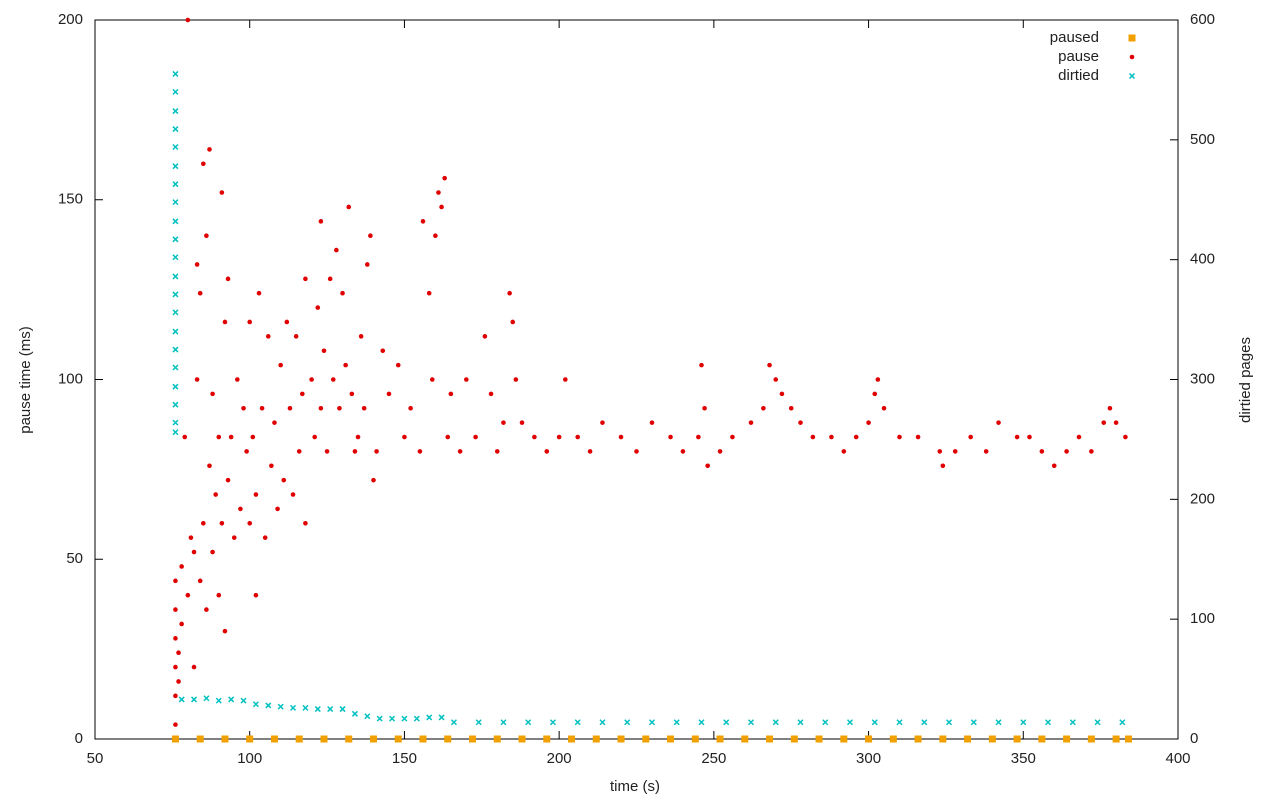  What do you see at coordinates (1202, 259) in the screenshot?
I see `y2-tick-label: 400` at bounding box center [1202, 259].